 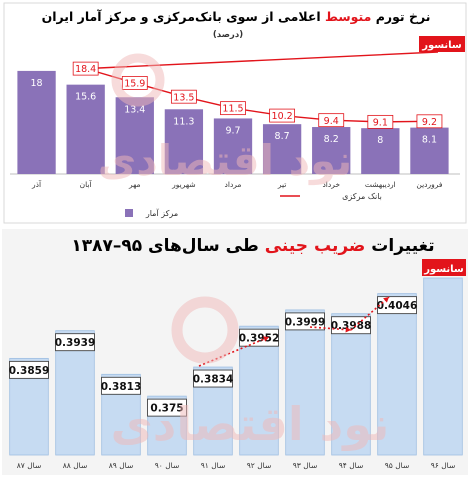 I want to click on chart1-category-label: آذر, so click(x=36, y=184).